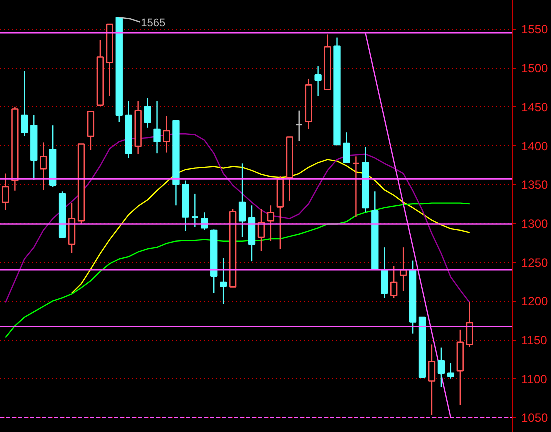  What do you see at coordinates (535, 418) in the screenshot?
I see `y-tick-label: 1050` at bounding box center [535, 418].